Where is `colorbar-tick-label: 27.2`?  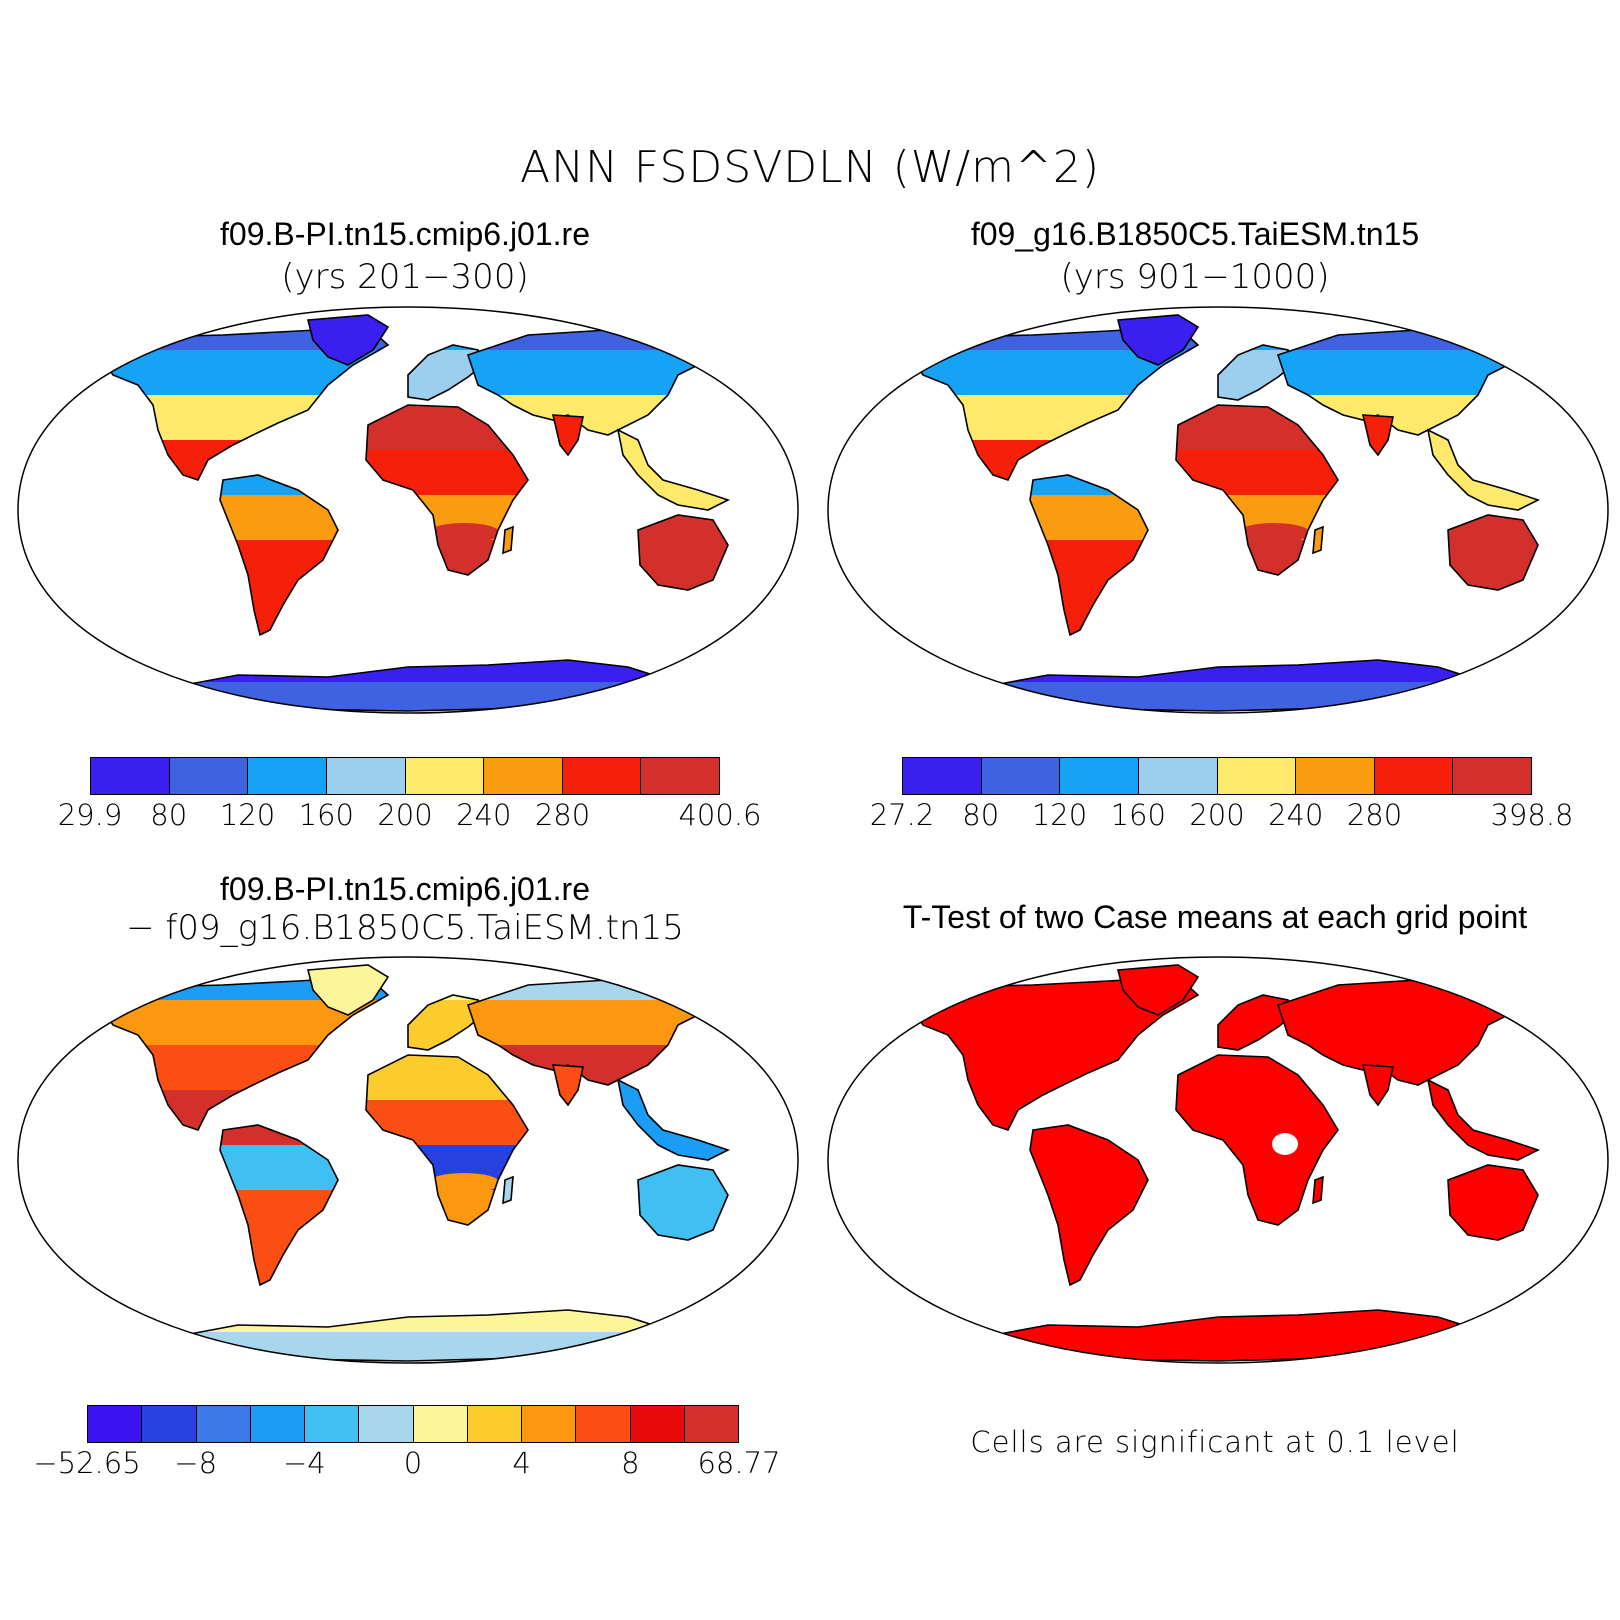 colorbar-tick-label: 27.2 is located at coordinates (902, 815).